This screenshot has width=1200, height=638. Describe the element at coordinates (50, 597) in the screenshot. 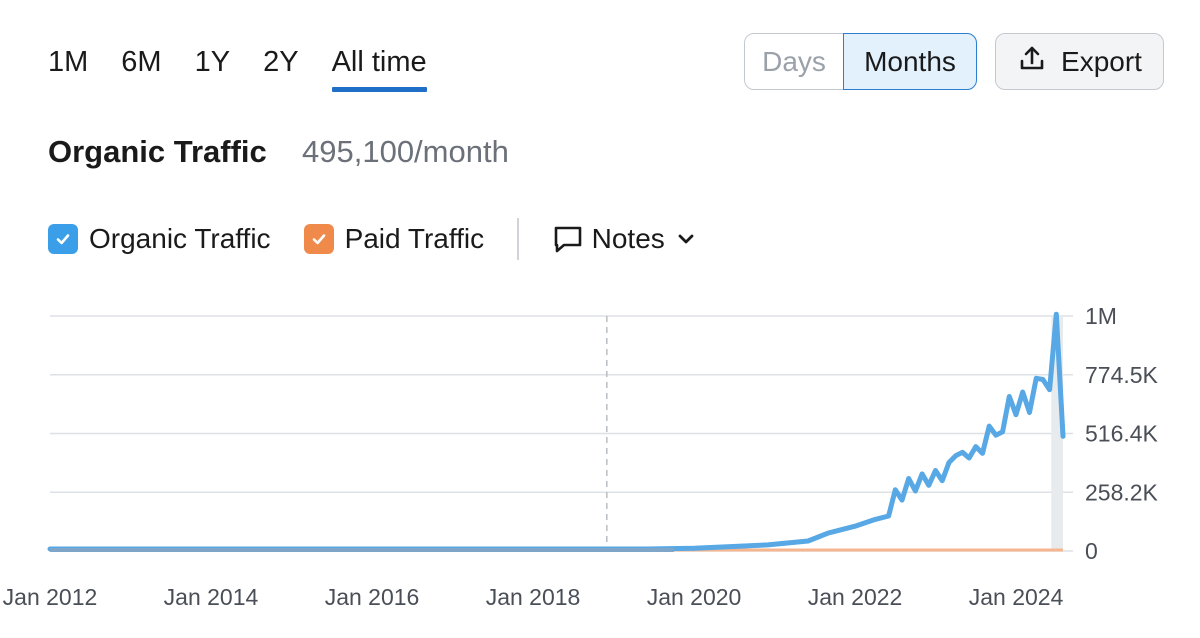

I see `x-tick-label: Jan 2012` at that location.